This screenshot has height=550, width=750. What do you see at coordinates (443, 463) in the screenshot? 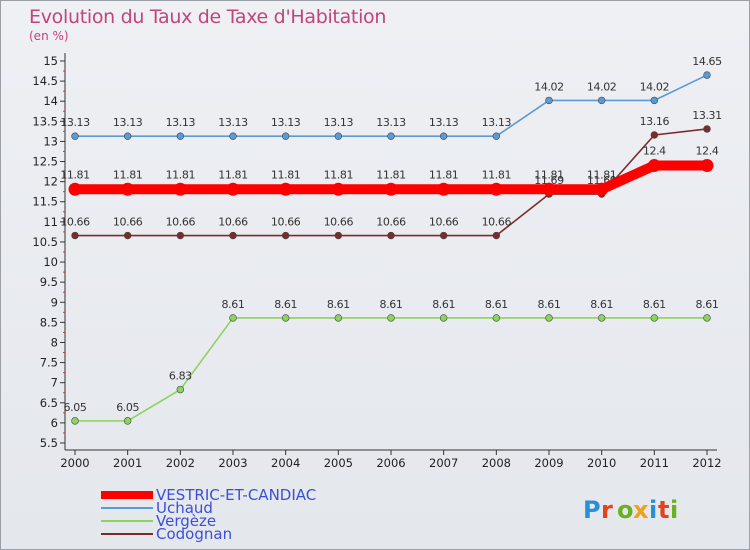
I see `x-tick-label: 2007` at bounding box center [443, 463].